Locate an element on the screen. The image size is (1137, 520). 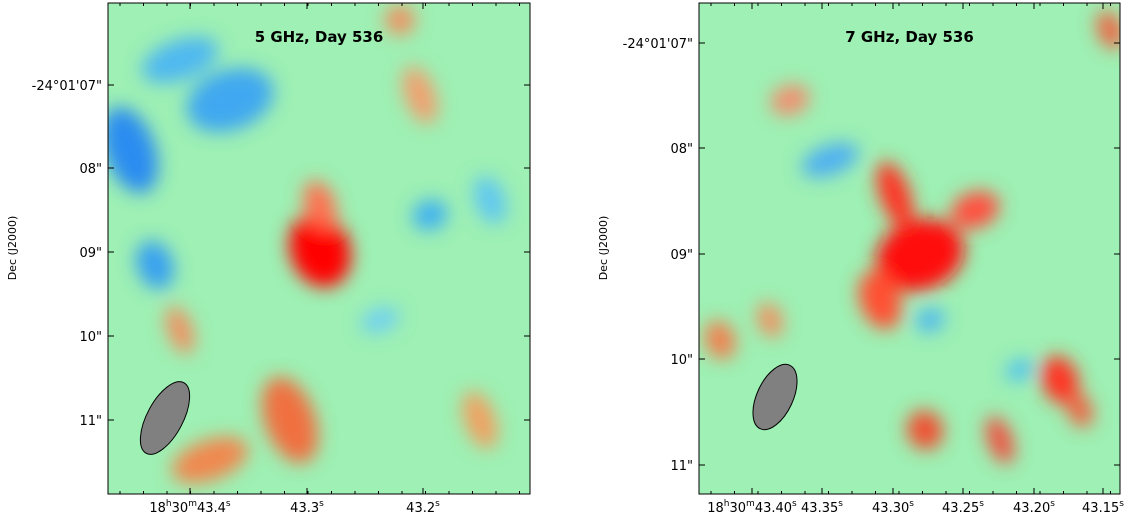
x-tick-label: 43.3s is located at coordinates (307, 507).